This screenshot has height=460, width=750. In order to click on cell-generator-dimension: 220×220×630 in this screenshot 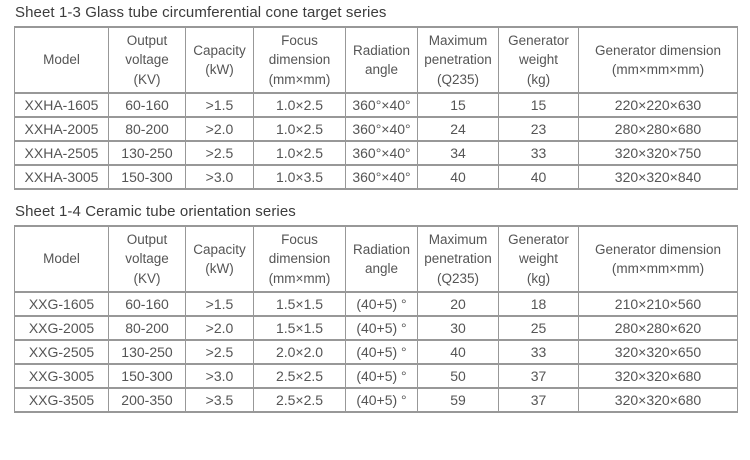, I will do `click(658, 105)`.